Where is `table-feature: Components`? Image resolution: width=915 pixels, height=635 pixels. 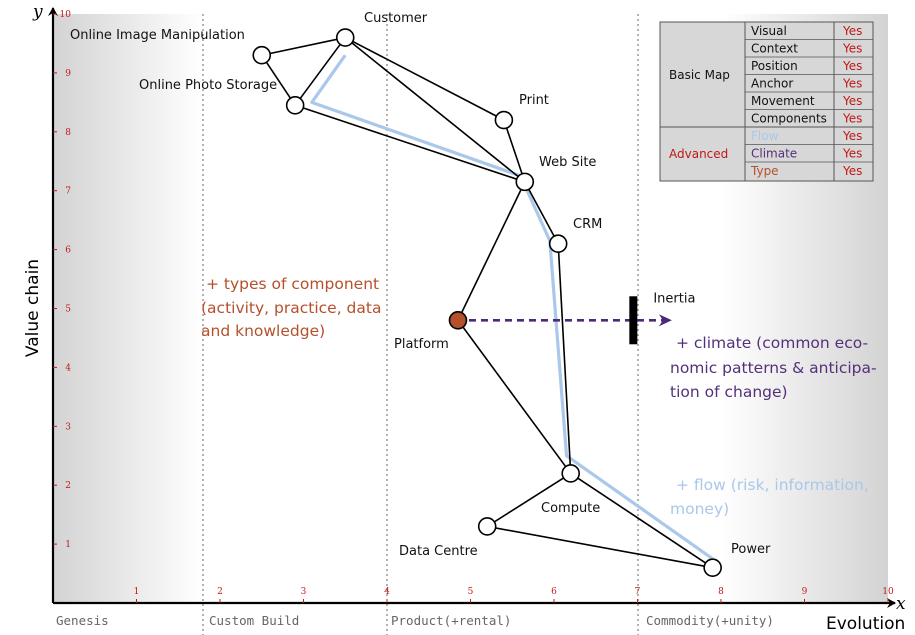 table-feature: Components is located at coordinates (789, 119).